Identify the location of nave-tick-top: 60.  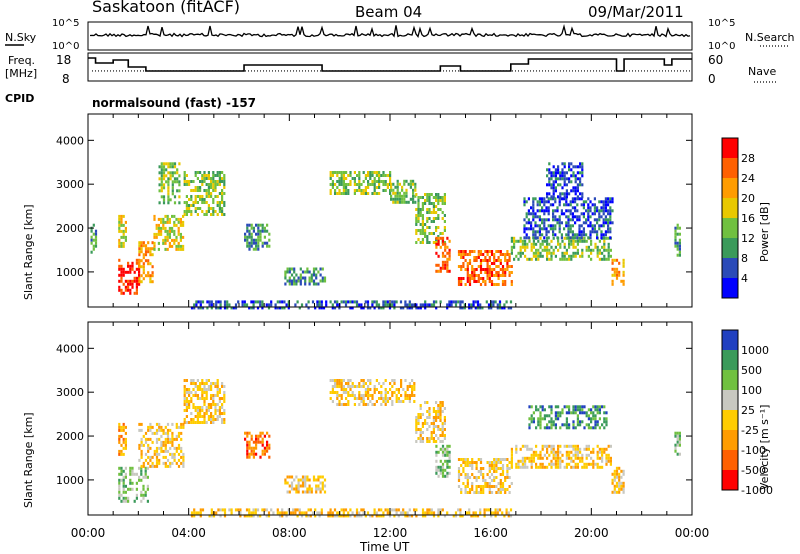
(715, 60).